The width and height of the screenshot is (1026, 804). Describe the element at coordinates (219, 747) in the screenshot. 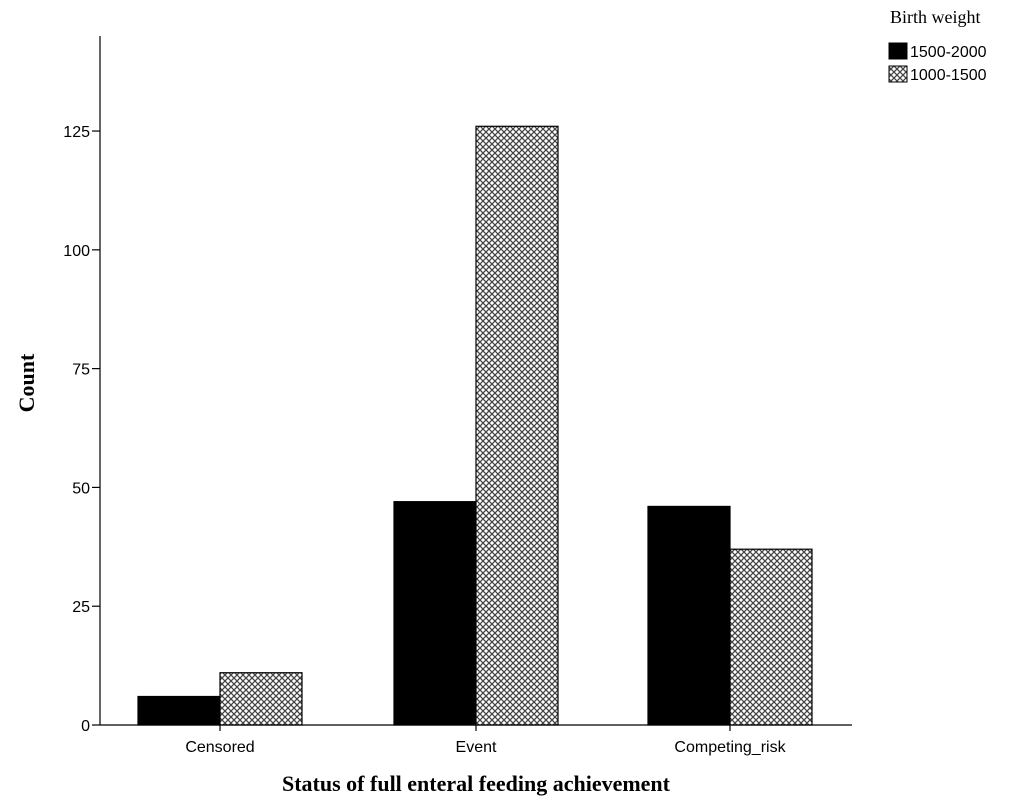

I see `x-tick-label: Censored` at that location.